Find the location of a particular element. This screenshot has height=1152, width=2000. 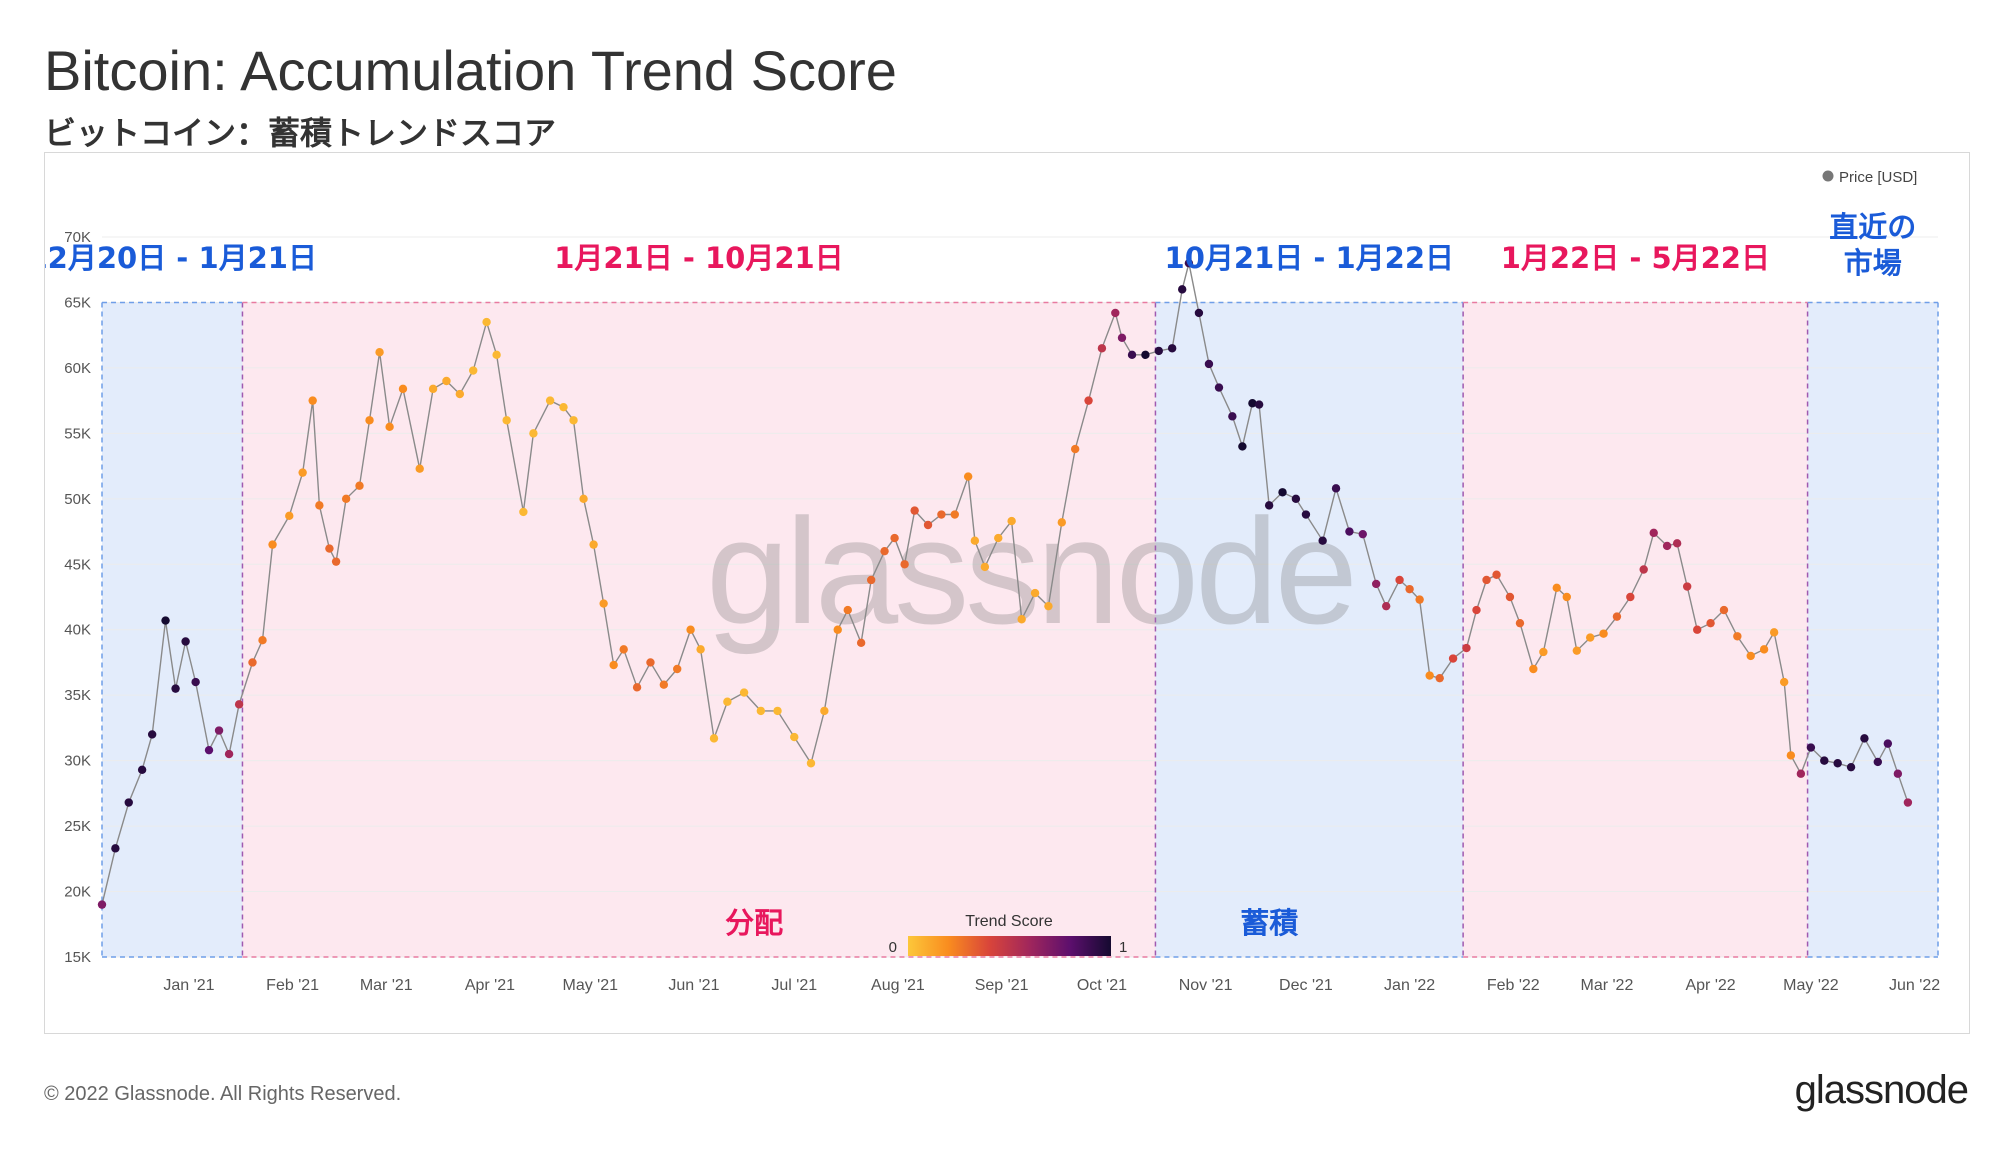

x-tick-label: Mar '22 is located at coordinates (1606, 985).